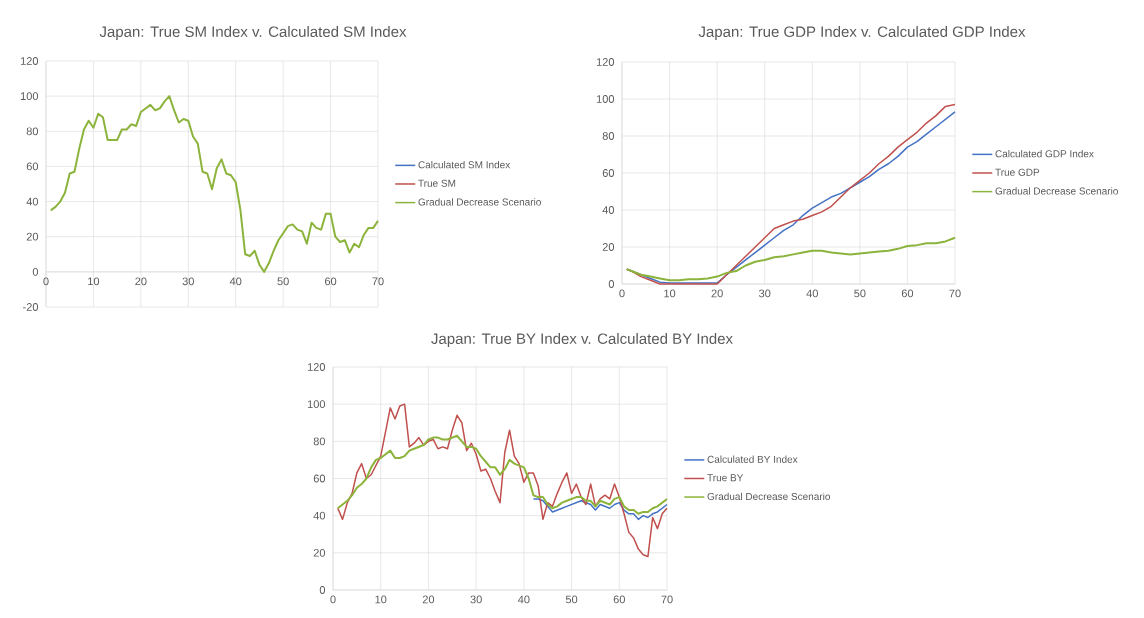 The width and height of the screenshot is (1144, 618). Describe the element at coordinates (725, 478) in the screenshot. I see `legend-label: True BY` at that location.